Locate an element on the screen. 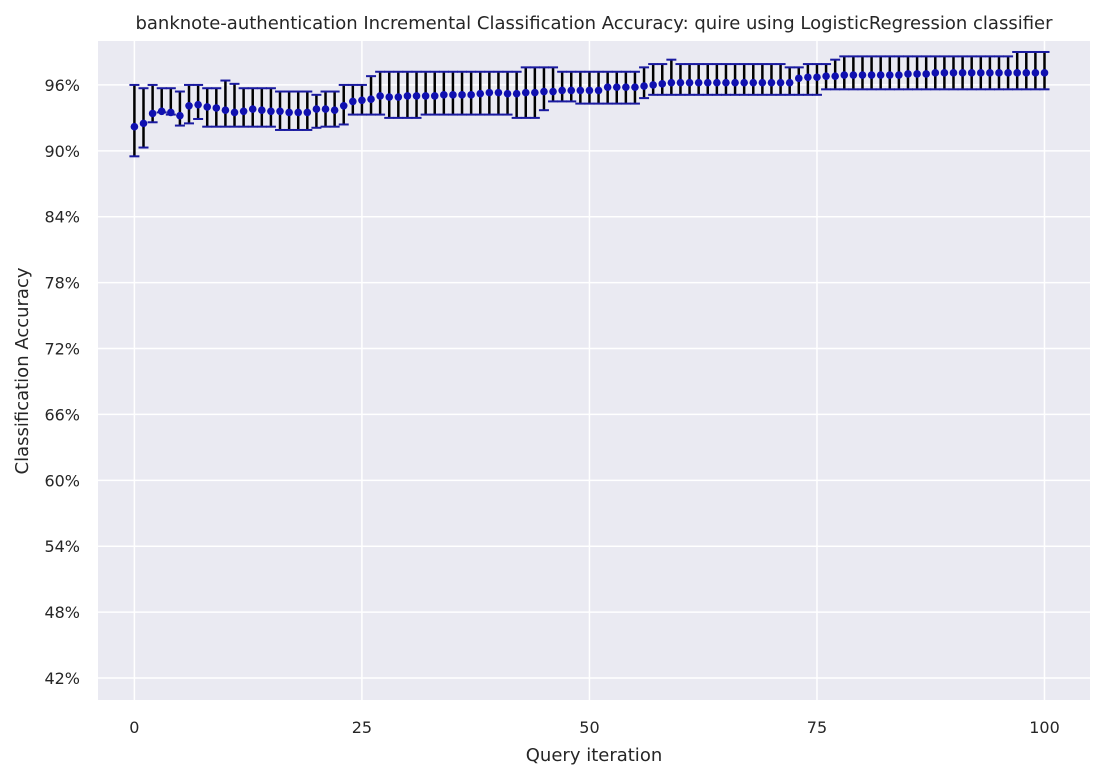 The height and width of the screenshot is (779, 1104). y-tick-label: 60% is located at coordinates (62, 480).